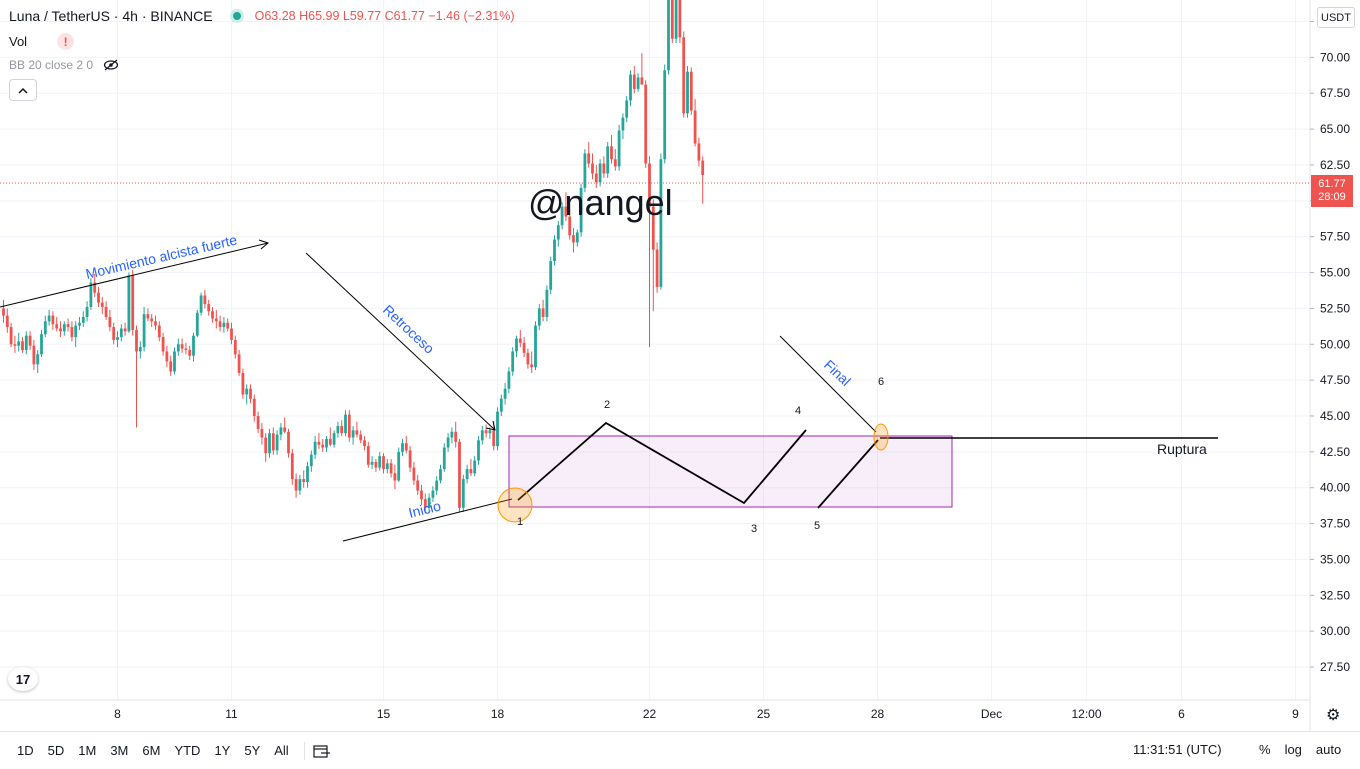 The width and height of the screenshot is (1360, 769). Describe the element at coordinates (1335, 416) in the screenshot. I see `price-tick-label: 45.00` at that location.